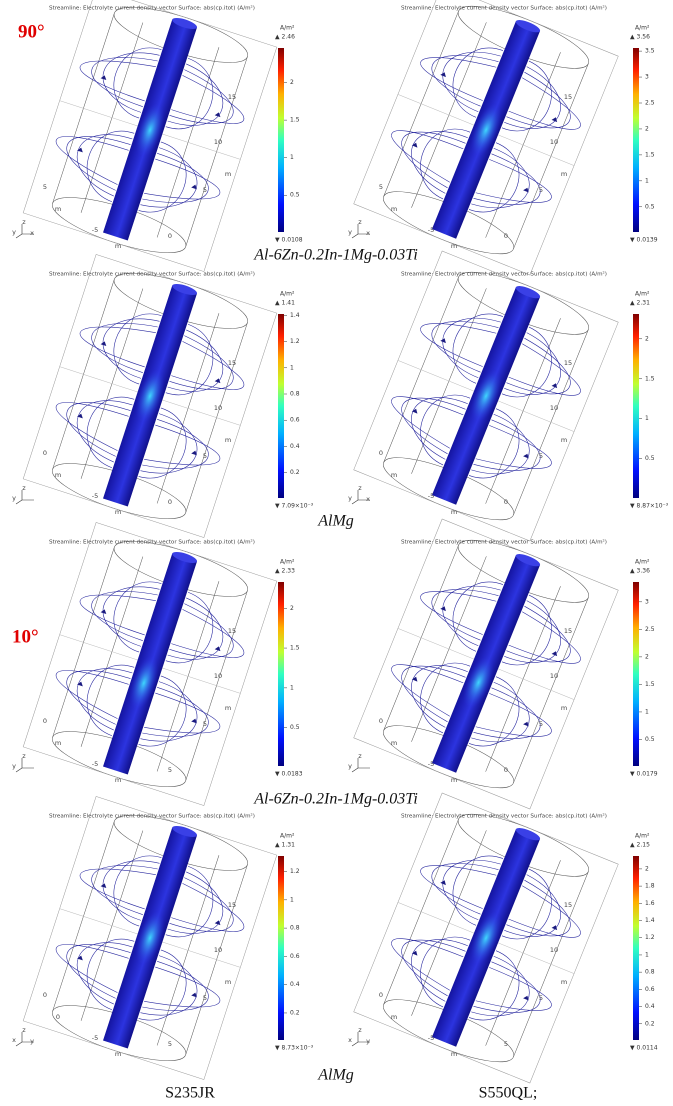  I want to click on colorbar-unit: A/m², so click(287, 836).